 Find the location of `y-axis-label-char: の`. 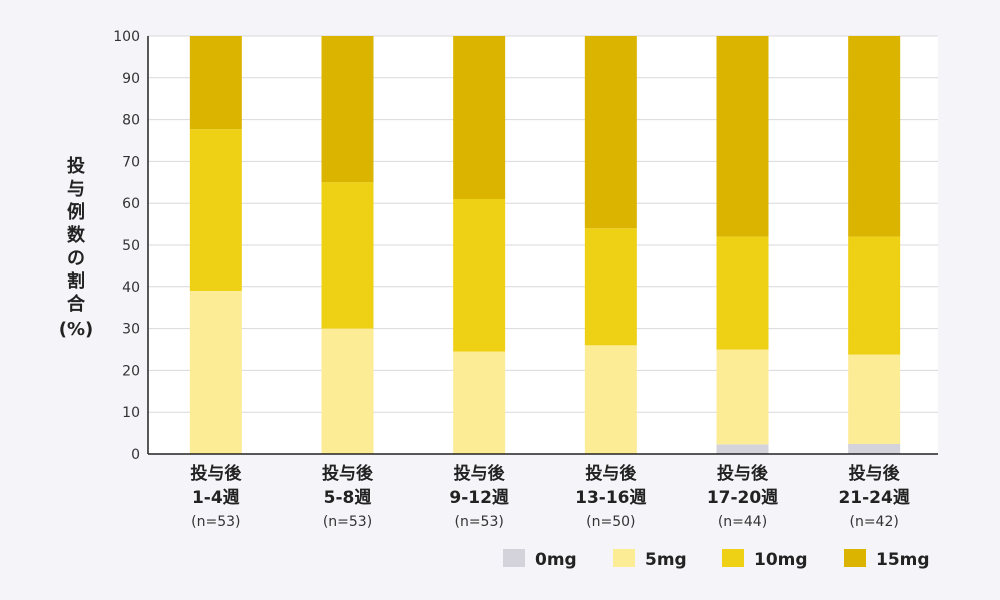

y-axis-label-char: の is located at coordinates (76, 258).